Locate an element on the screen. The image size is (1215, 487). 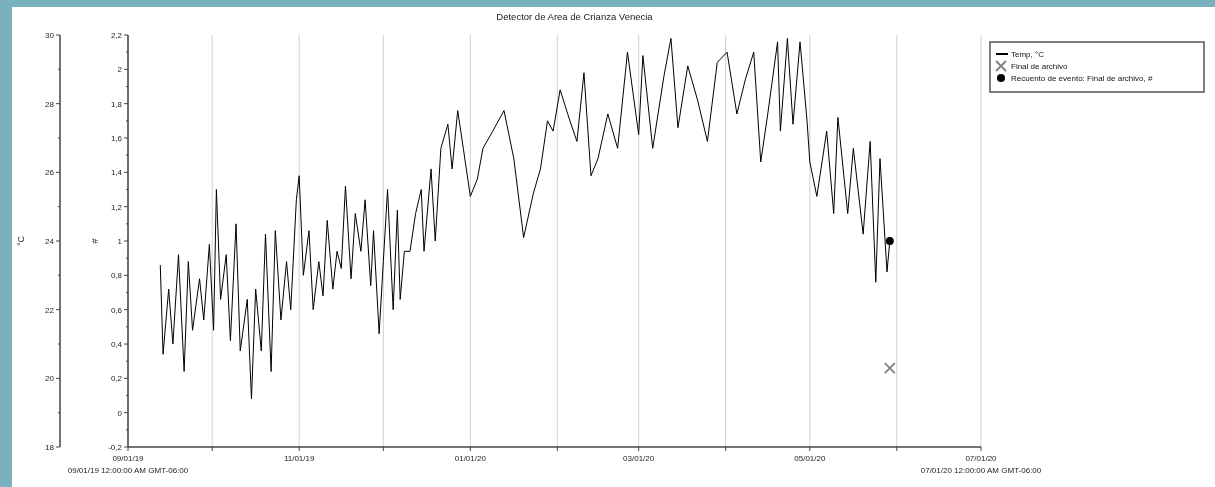
x-tick-label: 09/01/19 is located at coordinates (128, 458).